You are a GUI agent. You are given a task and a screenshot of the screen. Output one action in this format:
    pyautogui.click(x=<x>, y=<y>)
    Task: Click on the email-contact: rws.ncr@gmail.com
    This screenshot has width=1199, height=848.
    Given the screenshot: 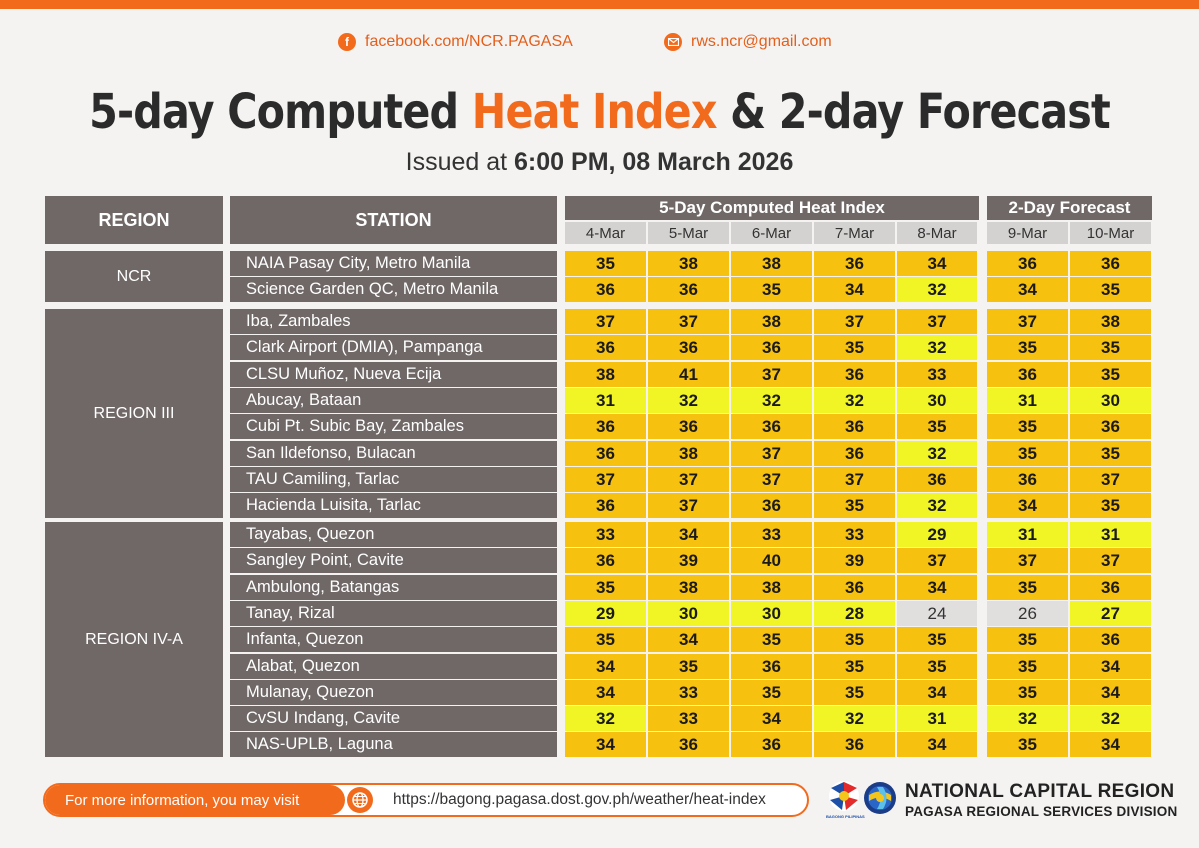 What is the action you would take?
    pyautogui.click(x=748, y=42)
    